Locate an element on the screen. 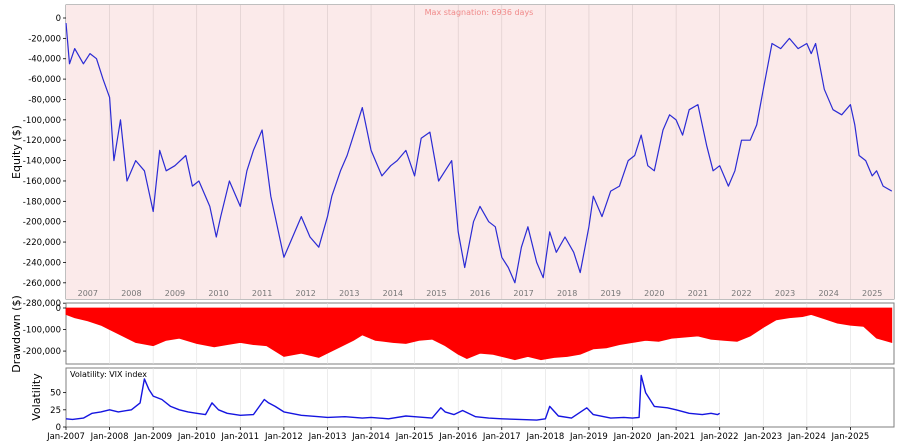 The height and width of the screenshot is (448, 900). volatility-y-tick-label: 0 is located at coordinates (58, 428).